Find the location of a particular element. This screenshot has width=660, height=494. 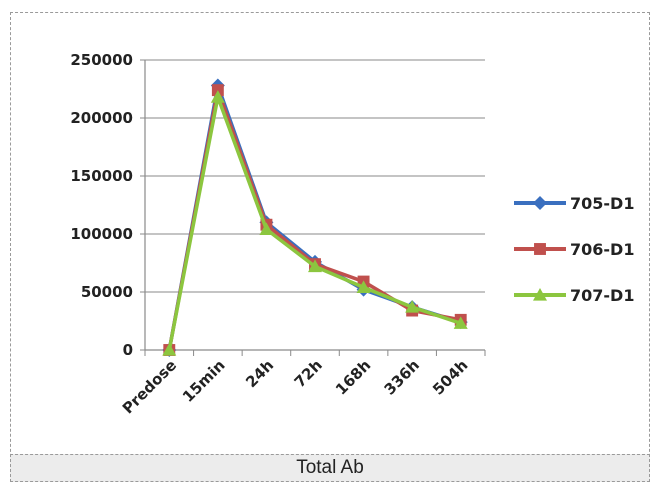

caption-bar: Total Ab is located at coordinates (330, 468).